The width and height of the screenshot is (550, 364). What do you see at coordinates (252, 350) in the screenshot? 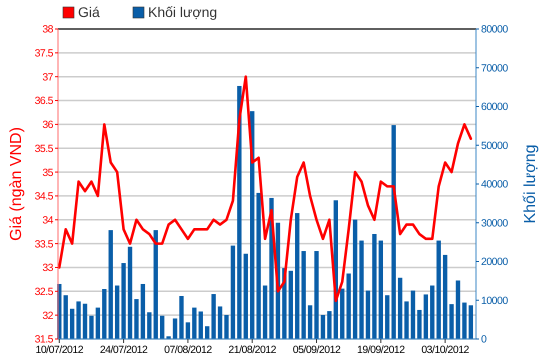
I see `x-tick-label: 21/08/2012` at bounding box center [252, 350].